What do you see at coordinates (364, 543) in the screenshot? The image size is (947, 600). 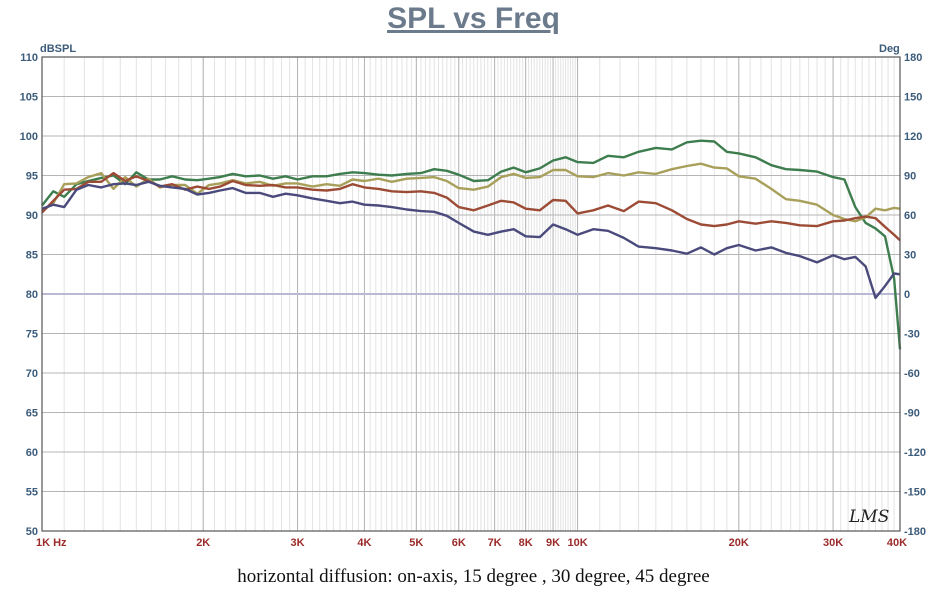 I see `x-tick-label: 4K` at bounding box center [364, 543].